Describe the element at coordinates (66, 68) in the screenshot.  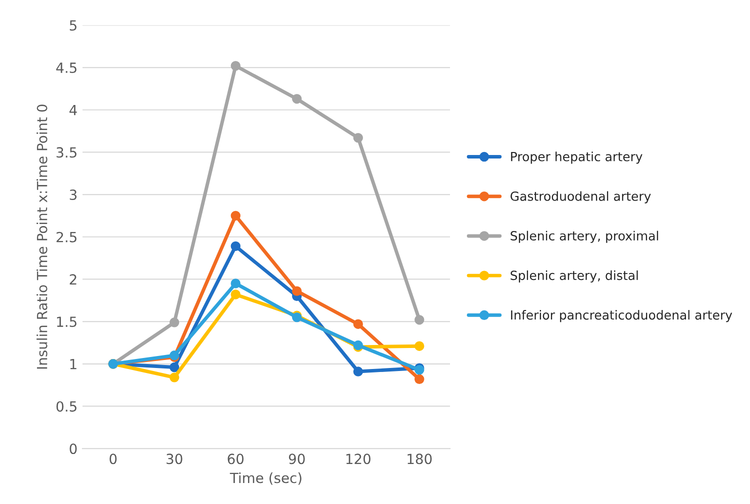
I see `y-tick-label: 4.5` at that location.